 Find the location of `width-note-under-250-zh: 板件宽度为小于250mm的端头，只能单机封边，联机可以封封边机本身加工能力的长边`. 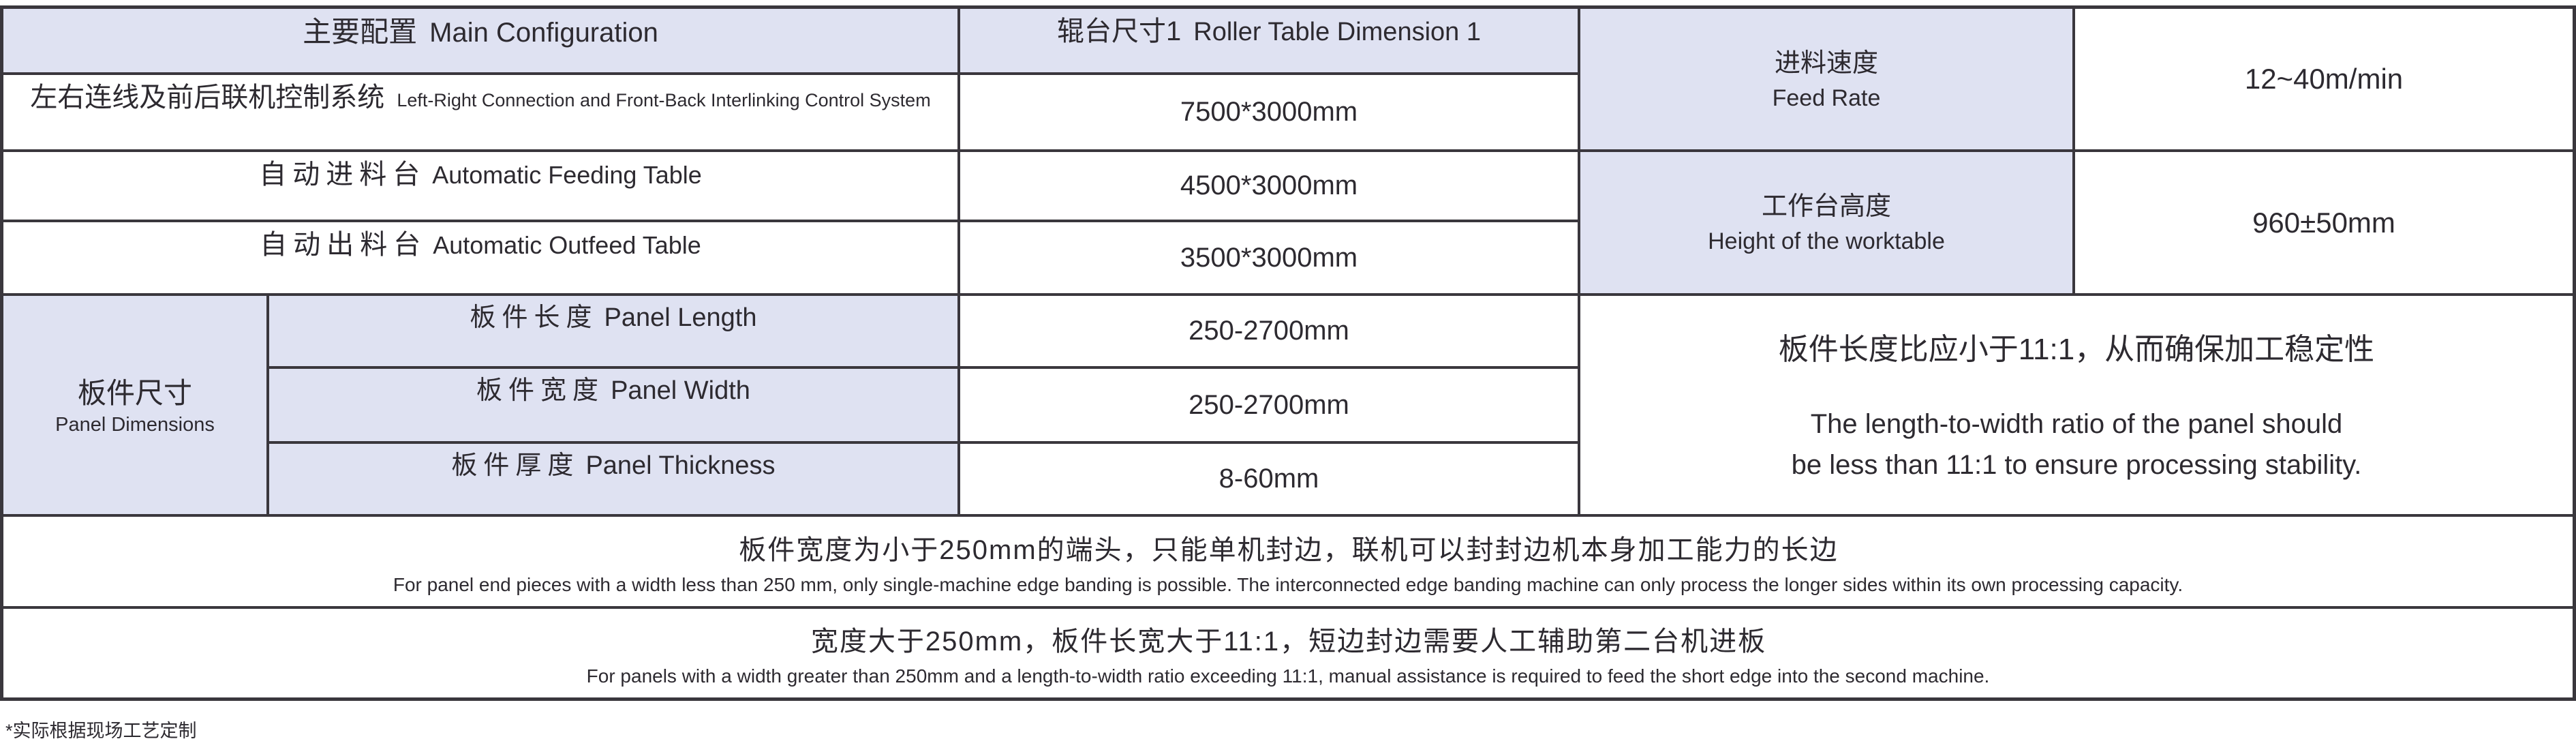

width-note-under-250-zh: 板件宽度为小于250mm的端头，只能单机封边，联机可以封封边机本身加工能力的长边 is located at coordinates (1289, 550).